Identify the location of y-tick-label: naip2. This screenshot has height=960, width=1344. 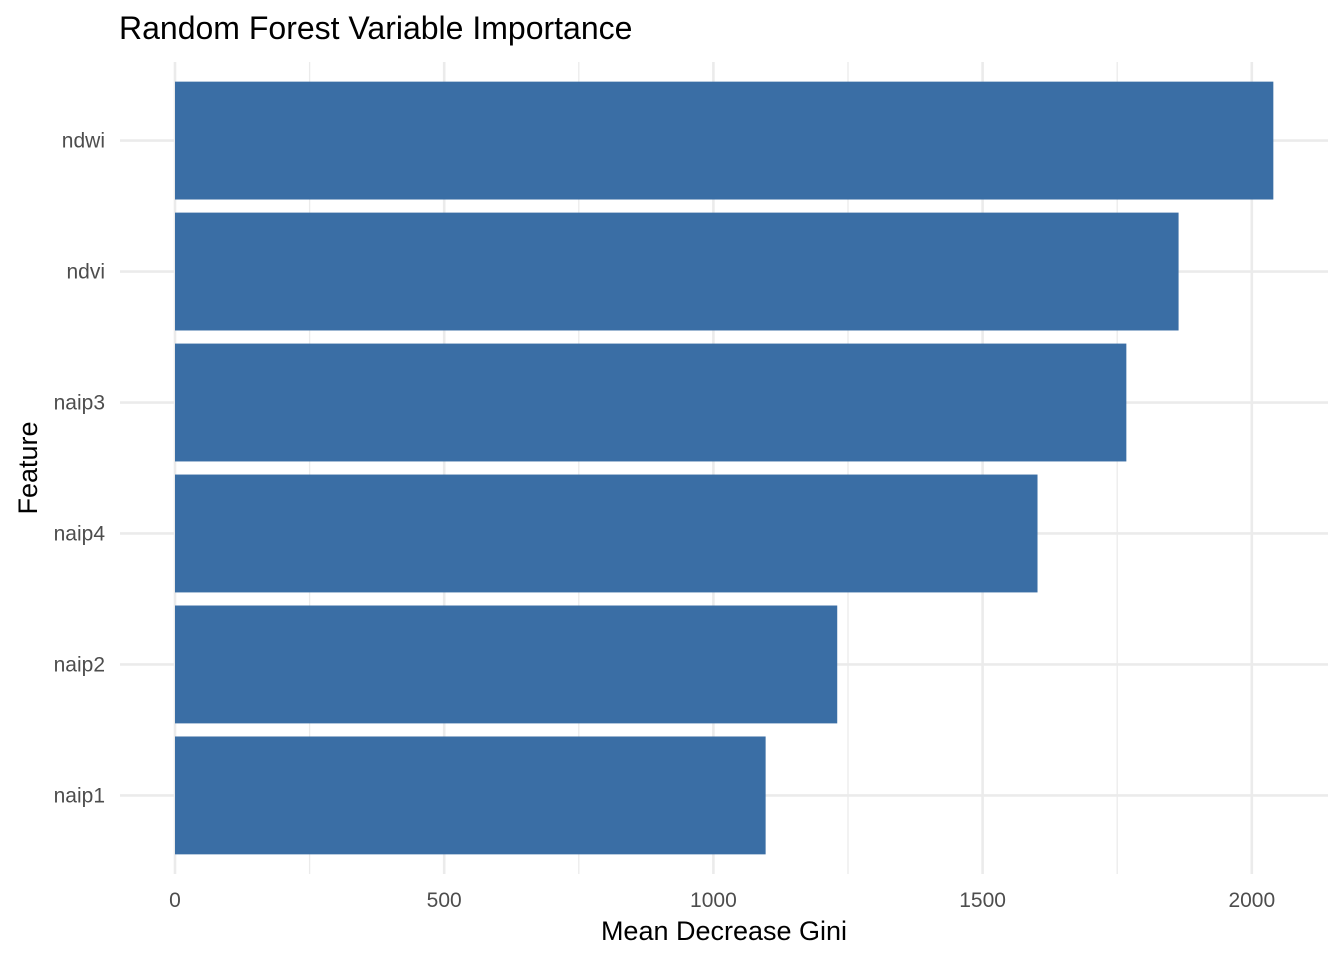
(79, 664).